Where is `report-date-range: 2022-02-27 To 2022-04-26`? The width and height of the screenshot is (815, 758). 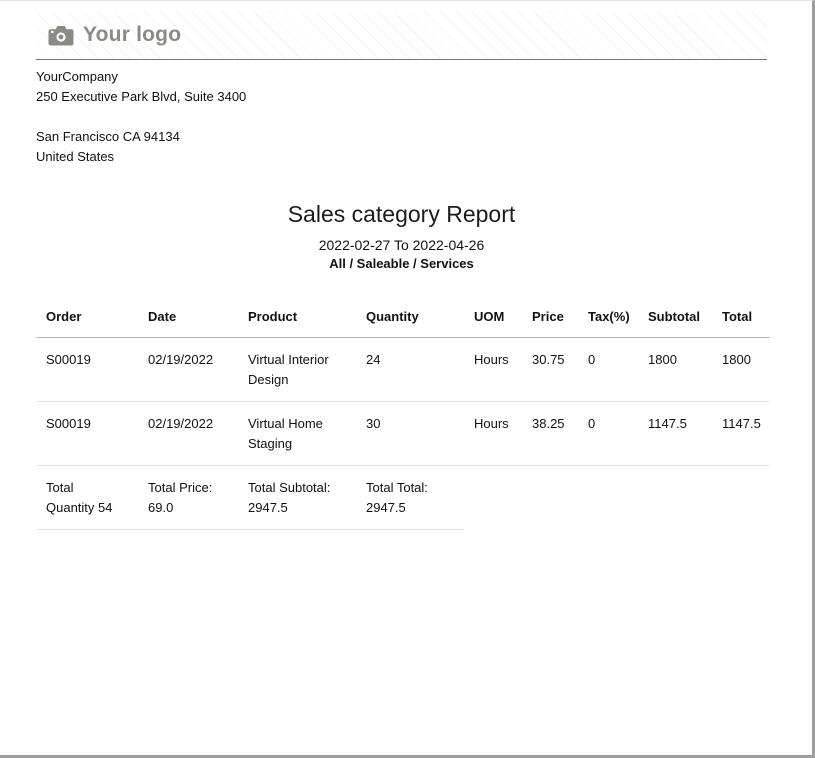 report-date-range: 2022-02-27 To 2022-04-26 is located at coordinates (401, 245).